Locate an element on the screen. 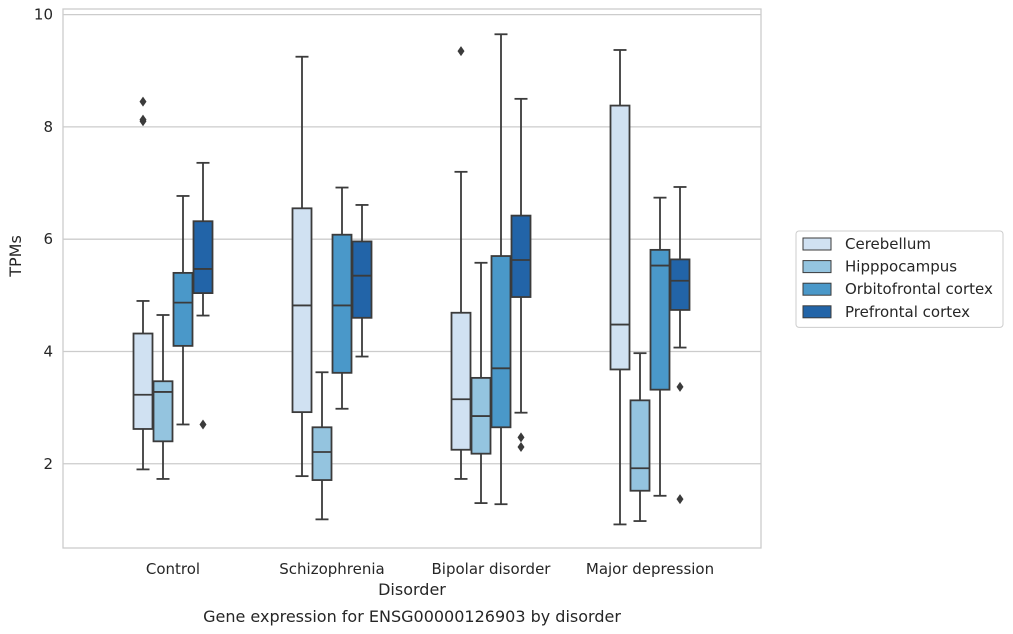 The height and width of the screenshot is (634, 1013). legend-label: Cerebellum is located at coordinates (888, 244).